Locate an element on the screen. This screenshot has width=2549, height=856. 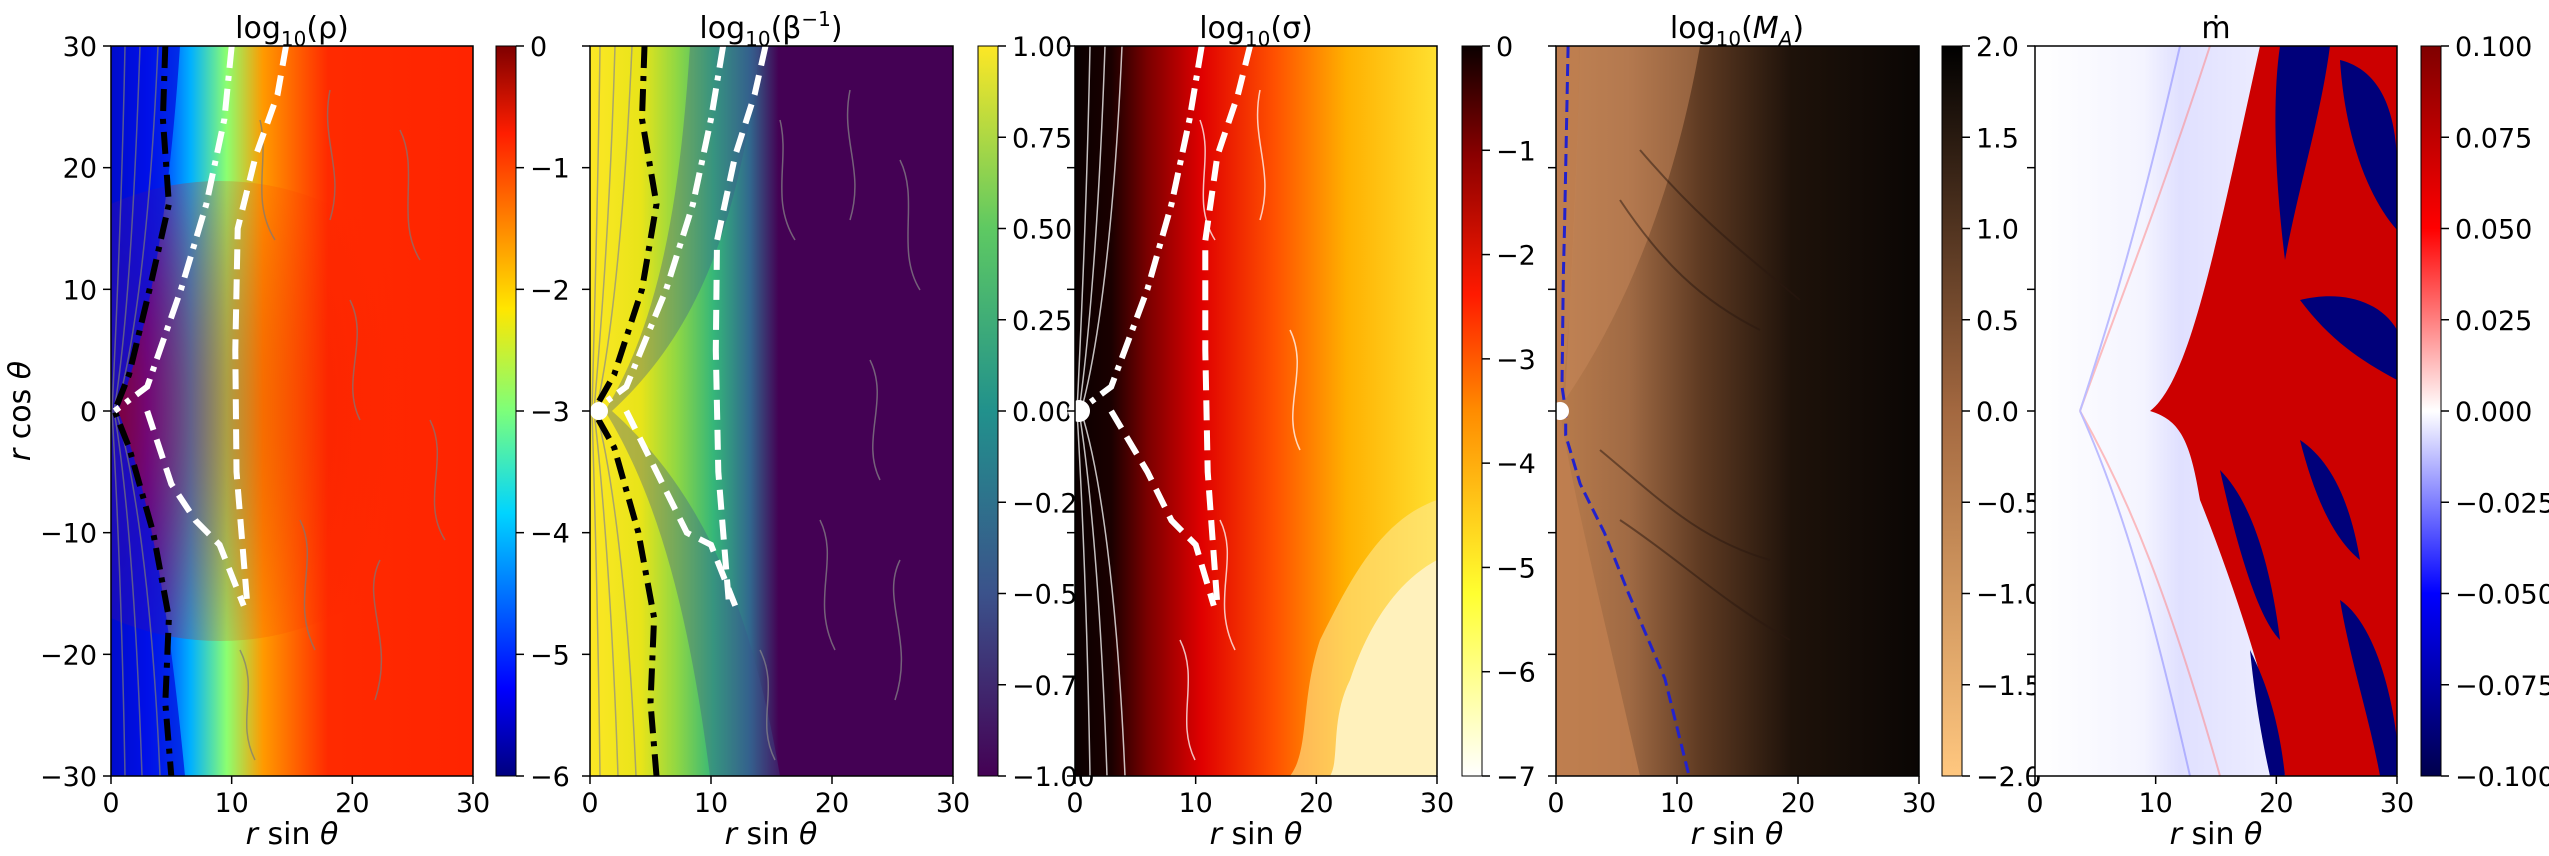
figure-ylabel: r cos θ is located at coordinates (20, 411).